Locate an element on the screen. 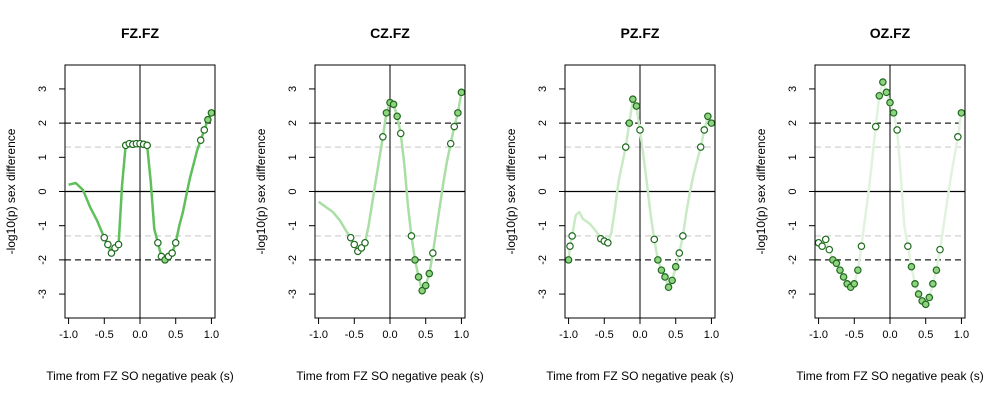  panel-title: OZ.FZ is located at coordinates (890, 33).